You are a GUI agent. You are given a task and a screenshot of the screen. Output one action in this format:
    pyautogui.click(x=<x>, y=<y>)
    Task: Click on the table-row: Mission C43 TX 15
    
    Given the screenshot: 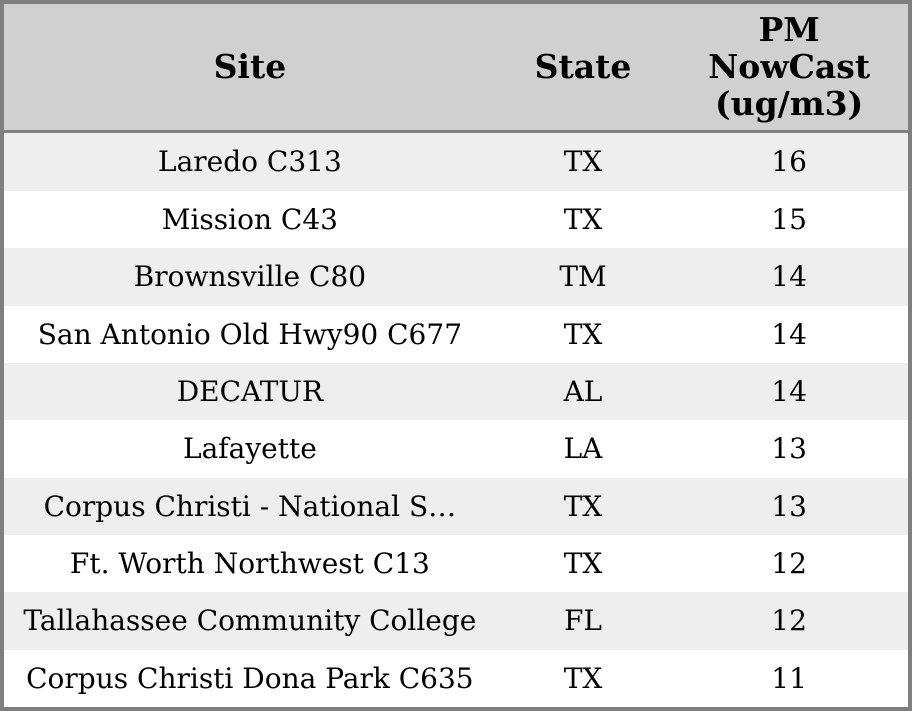 What is the action you would take?
    pyautogui.click(x=456, y=219)
    